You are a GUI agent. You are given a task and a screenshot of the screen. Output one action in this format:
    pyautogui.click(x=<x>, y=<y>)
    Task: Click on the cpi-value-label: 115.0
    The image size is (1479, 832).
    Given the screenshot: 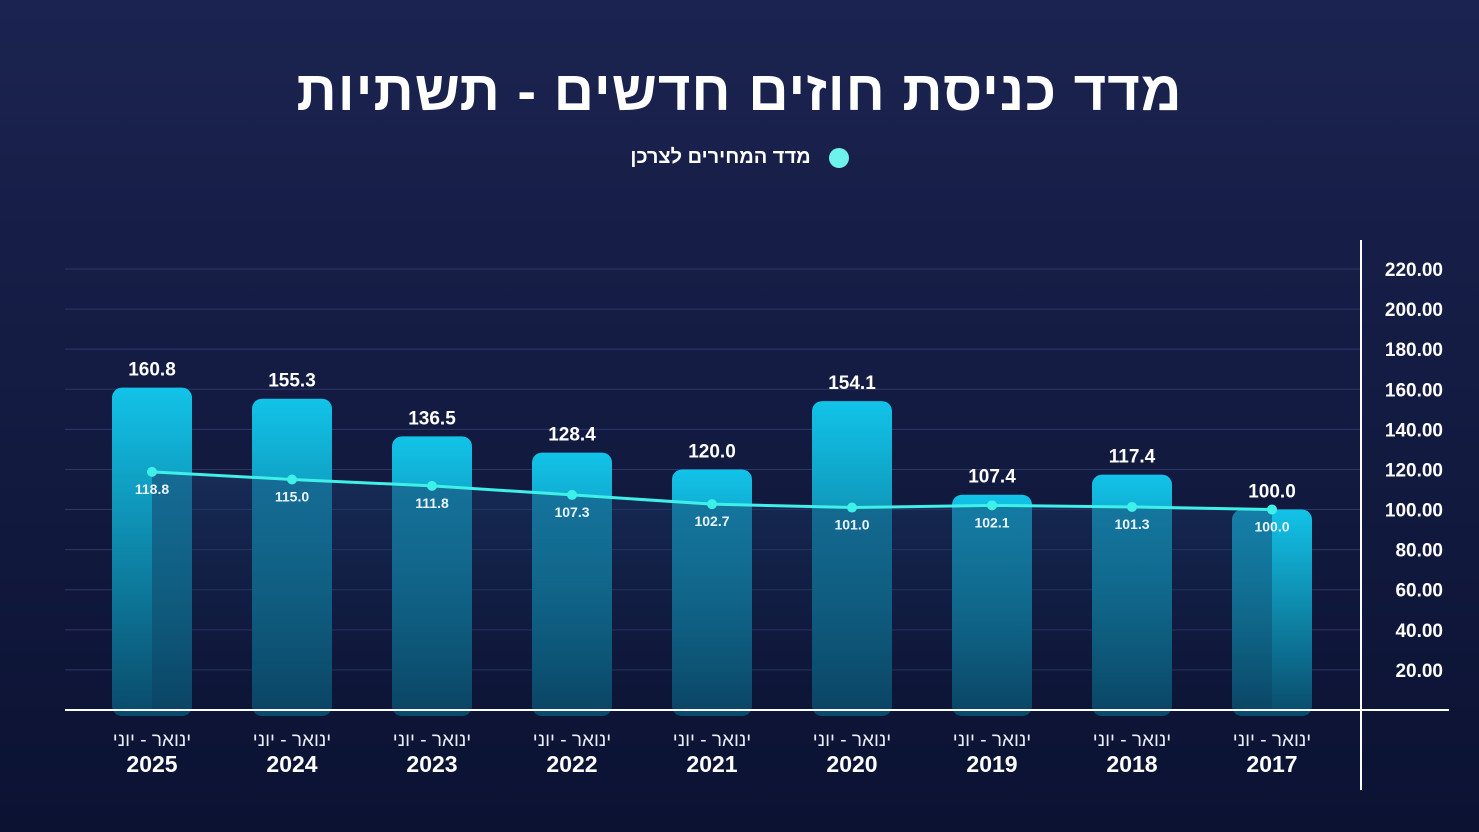 What is the action you would take?
    pyautogui.click(x=292, y=496)
    